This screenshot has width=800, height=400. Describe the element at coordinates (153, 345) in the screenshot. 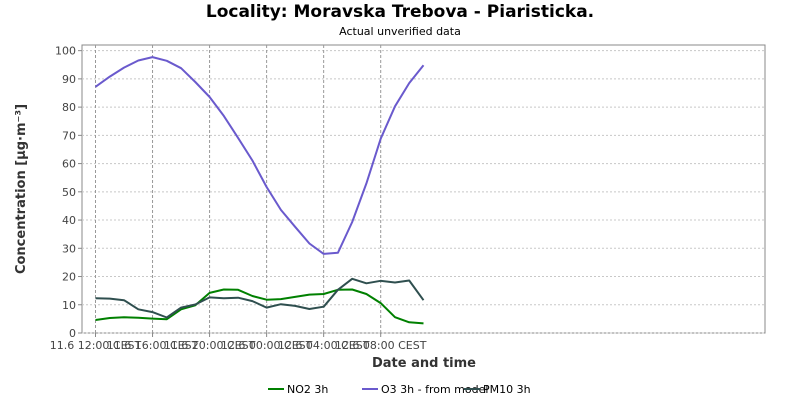

I see `x-tick-label: 11.6 16:00 CEST` at that location.